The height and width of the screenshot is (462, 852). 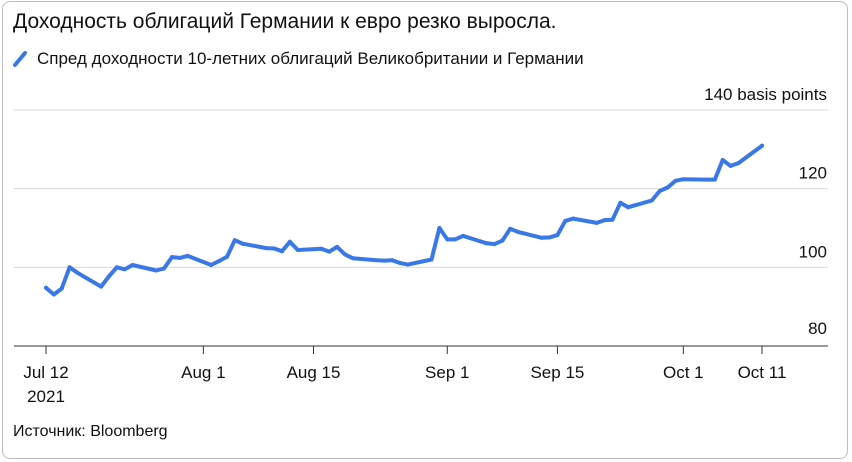 I want to click on x-tick-label: Sep 15, so click(x=557, y=372).